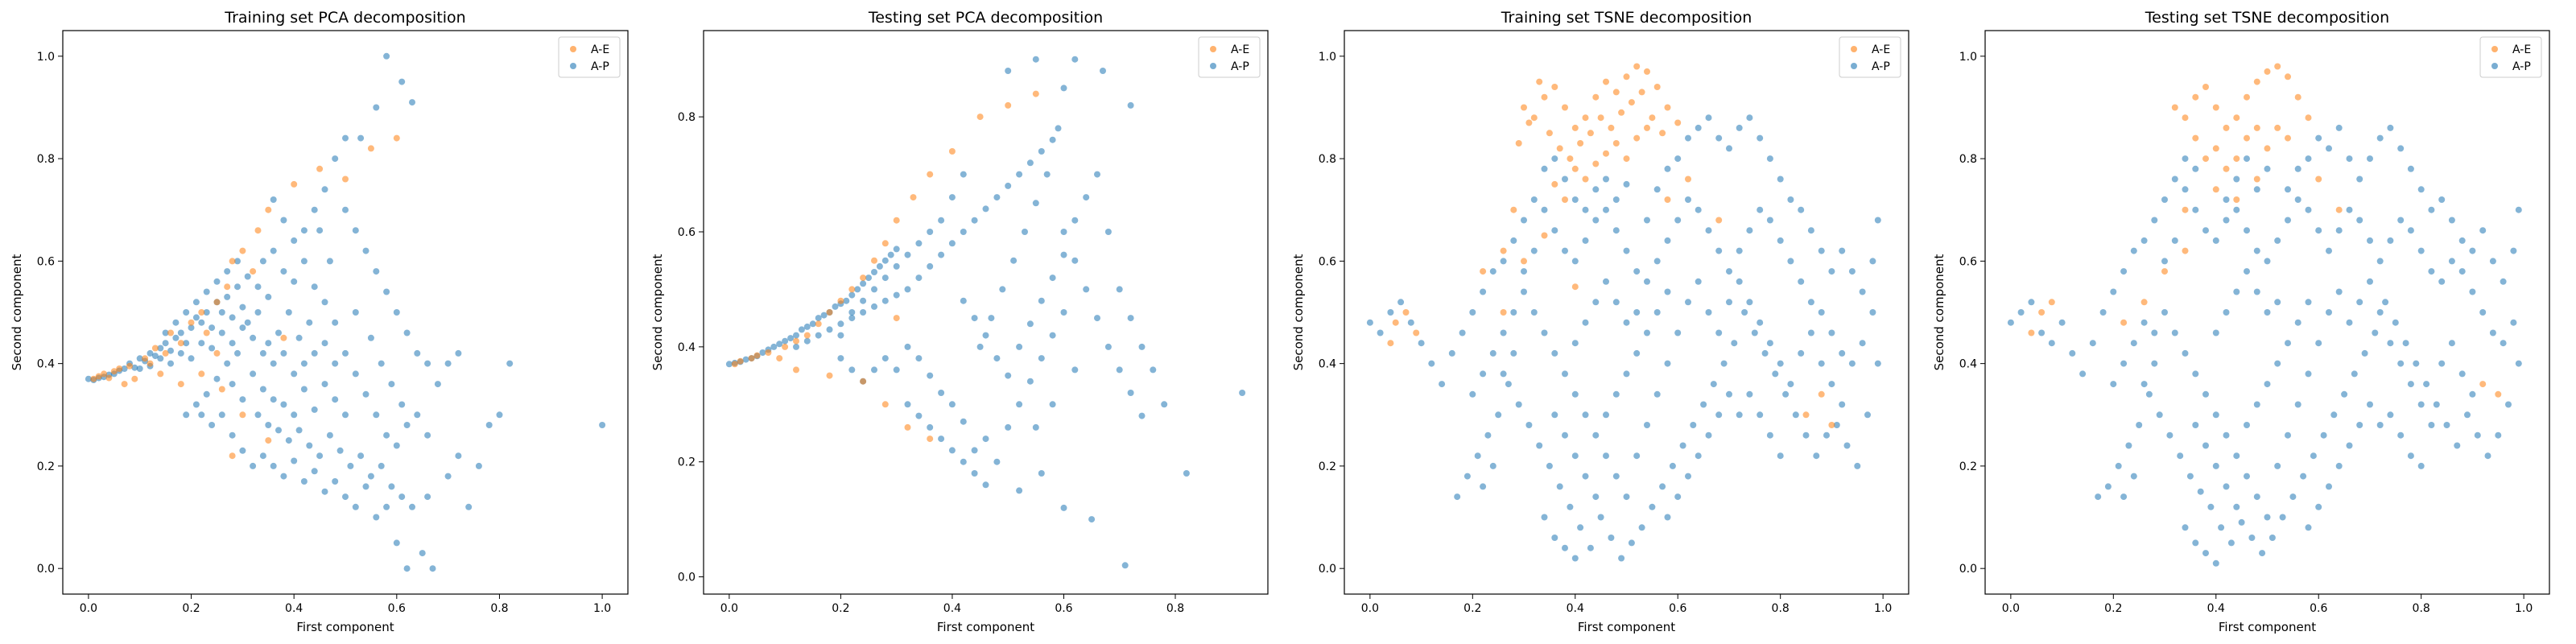  I want to click on y-tick-label: 0.2, so click(1327, 466).